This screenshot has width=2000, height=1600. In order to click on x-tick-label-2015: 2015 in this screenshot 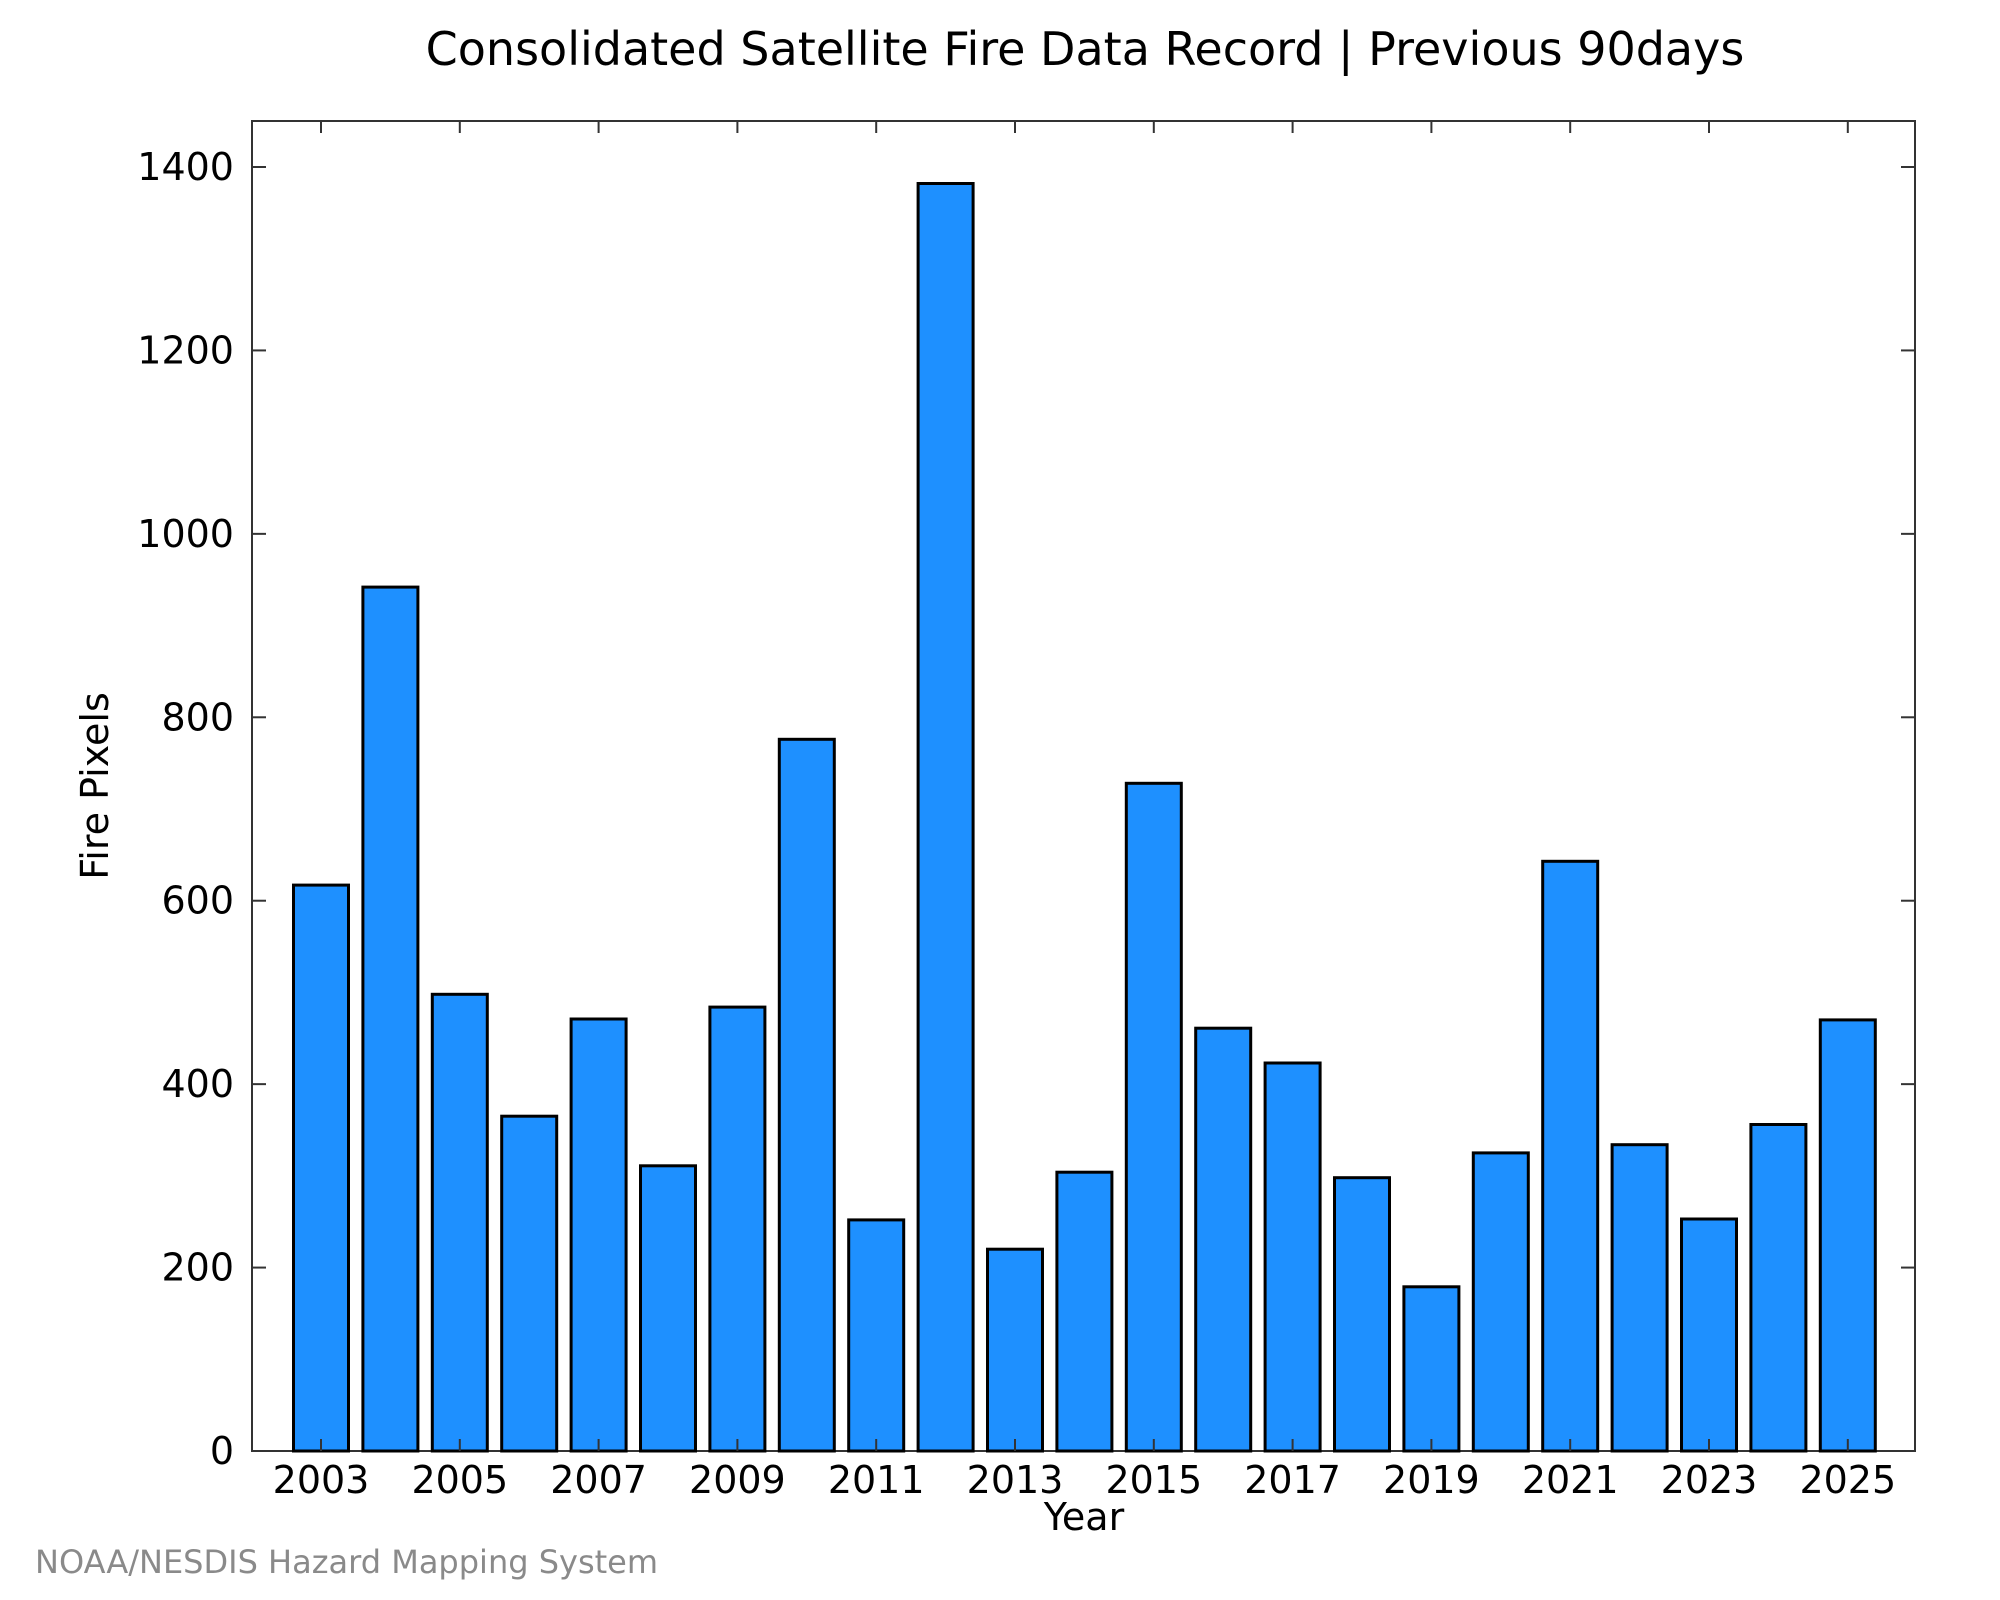, I will do `click(1153, 1480)`.